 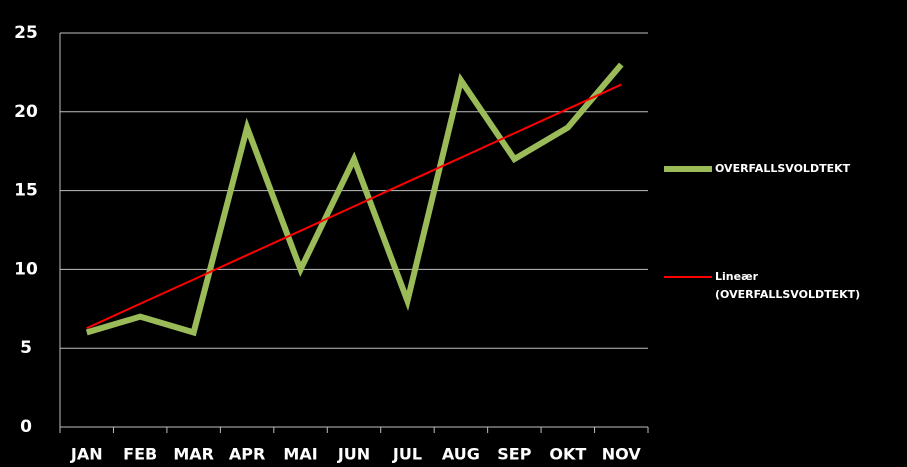 I want to click on x-tick-label: JAN, so click(x=86, y=454).